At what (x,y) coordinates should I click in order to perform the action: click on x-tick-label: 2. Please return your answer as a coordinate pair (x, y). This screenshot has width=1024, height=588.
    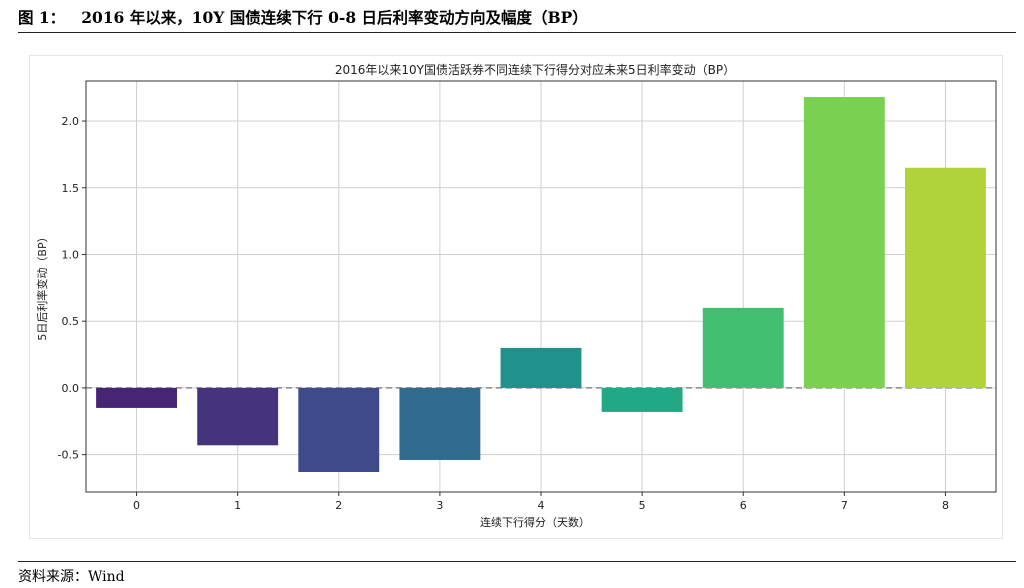
    Looking at the image, I should click on (338, 505).